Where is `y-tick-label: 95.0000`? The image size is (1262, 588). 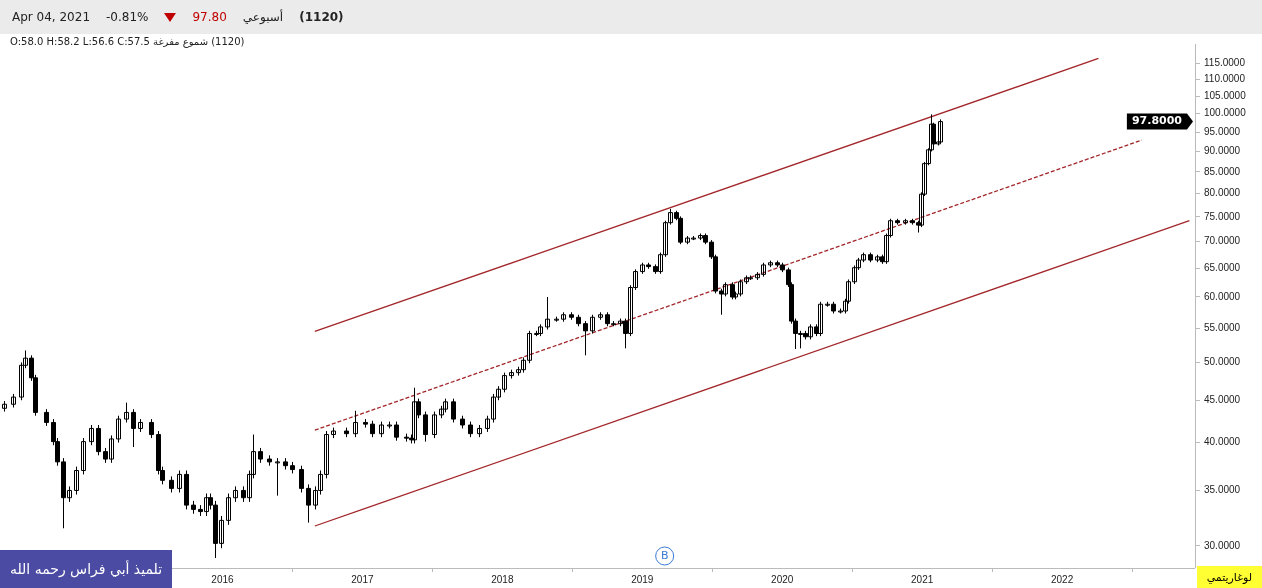
y-tick-label: 95.0000 is located at coordinates (1222, 131).